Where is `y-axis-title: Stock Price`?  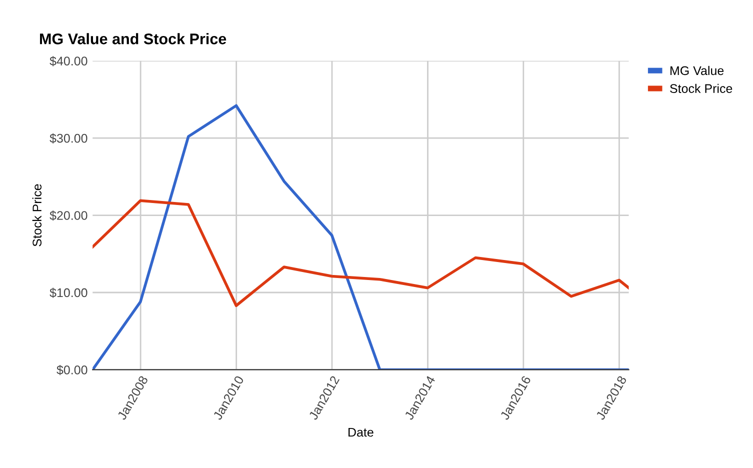
y-axis-title: Stock Price is located at coordinates (37, 215).